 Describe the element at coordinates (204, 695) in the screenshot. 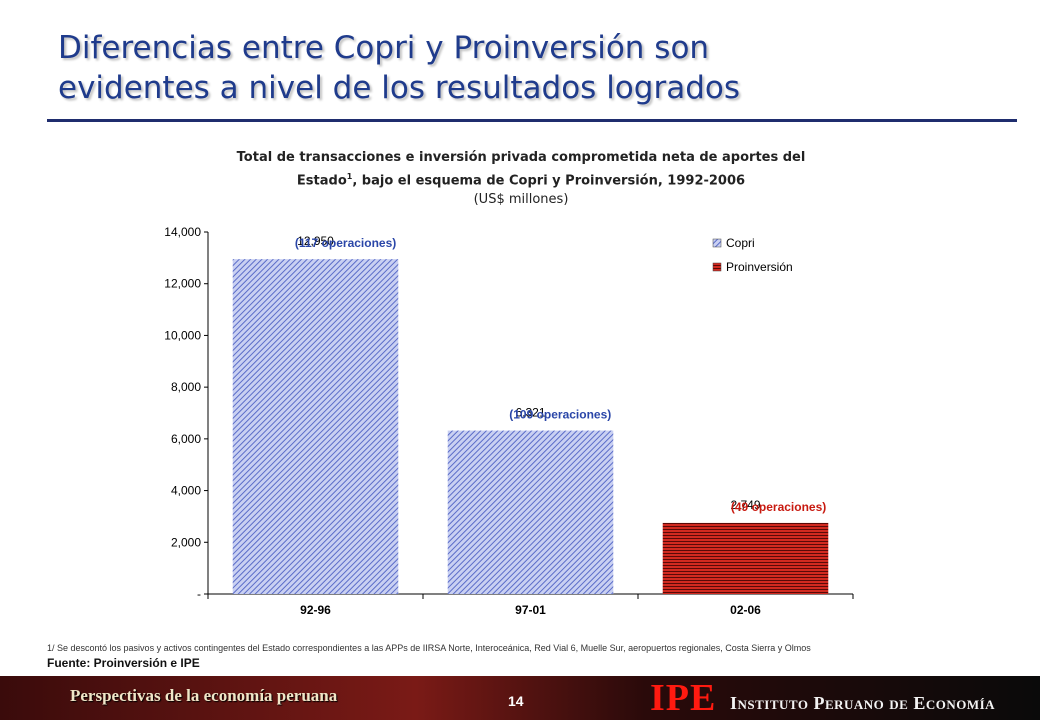

I see `footer-series-name: Perspectivas de la economía peruana` at that location.